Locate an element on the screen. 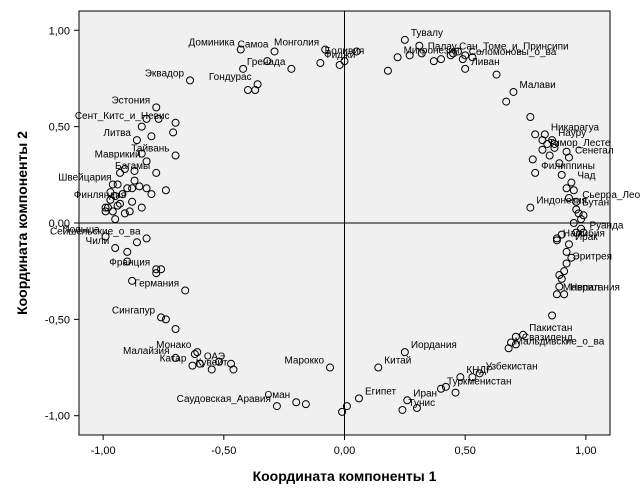 This screenshot has height=500, width=640. point-label: Сент_Китс_и_Невис is located at coordinates (122, 116).